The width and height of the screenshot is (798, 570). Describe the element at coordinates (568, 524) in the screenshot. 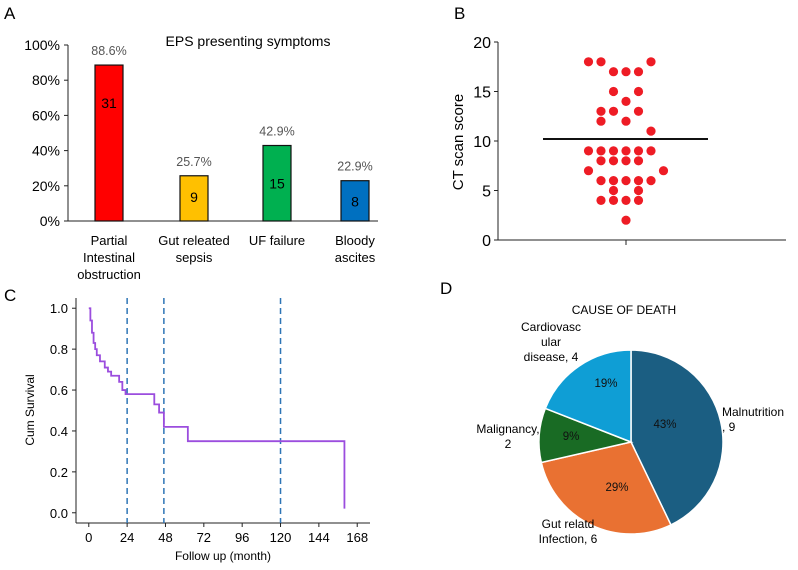

I see `pie-slice-label: Gut relatd` at that location.